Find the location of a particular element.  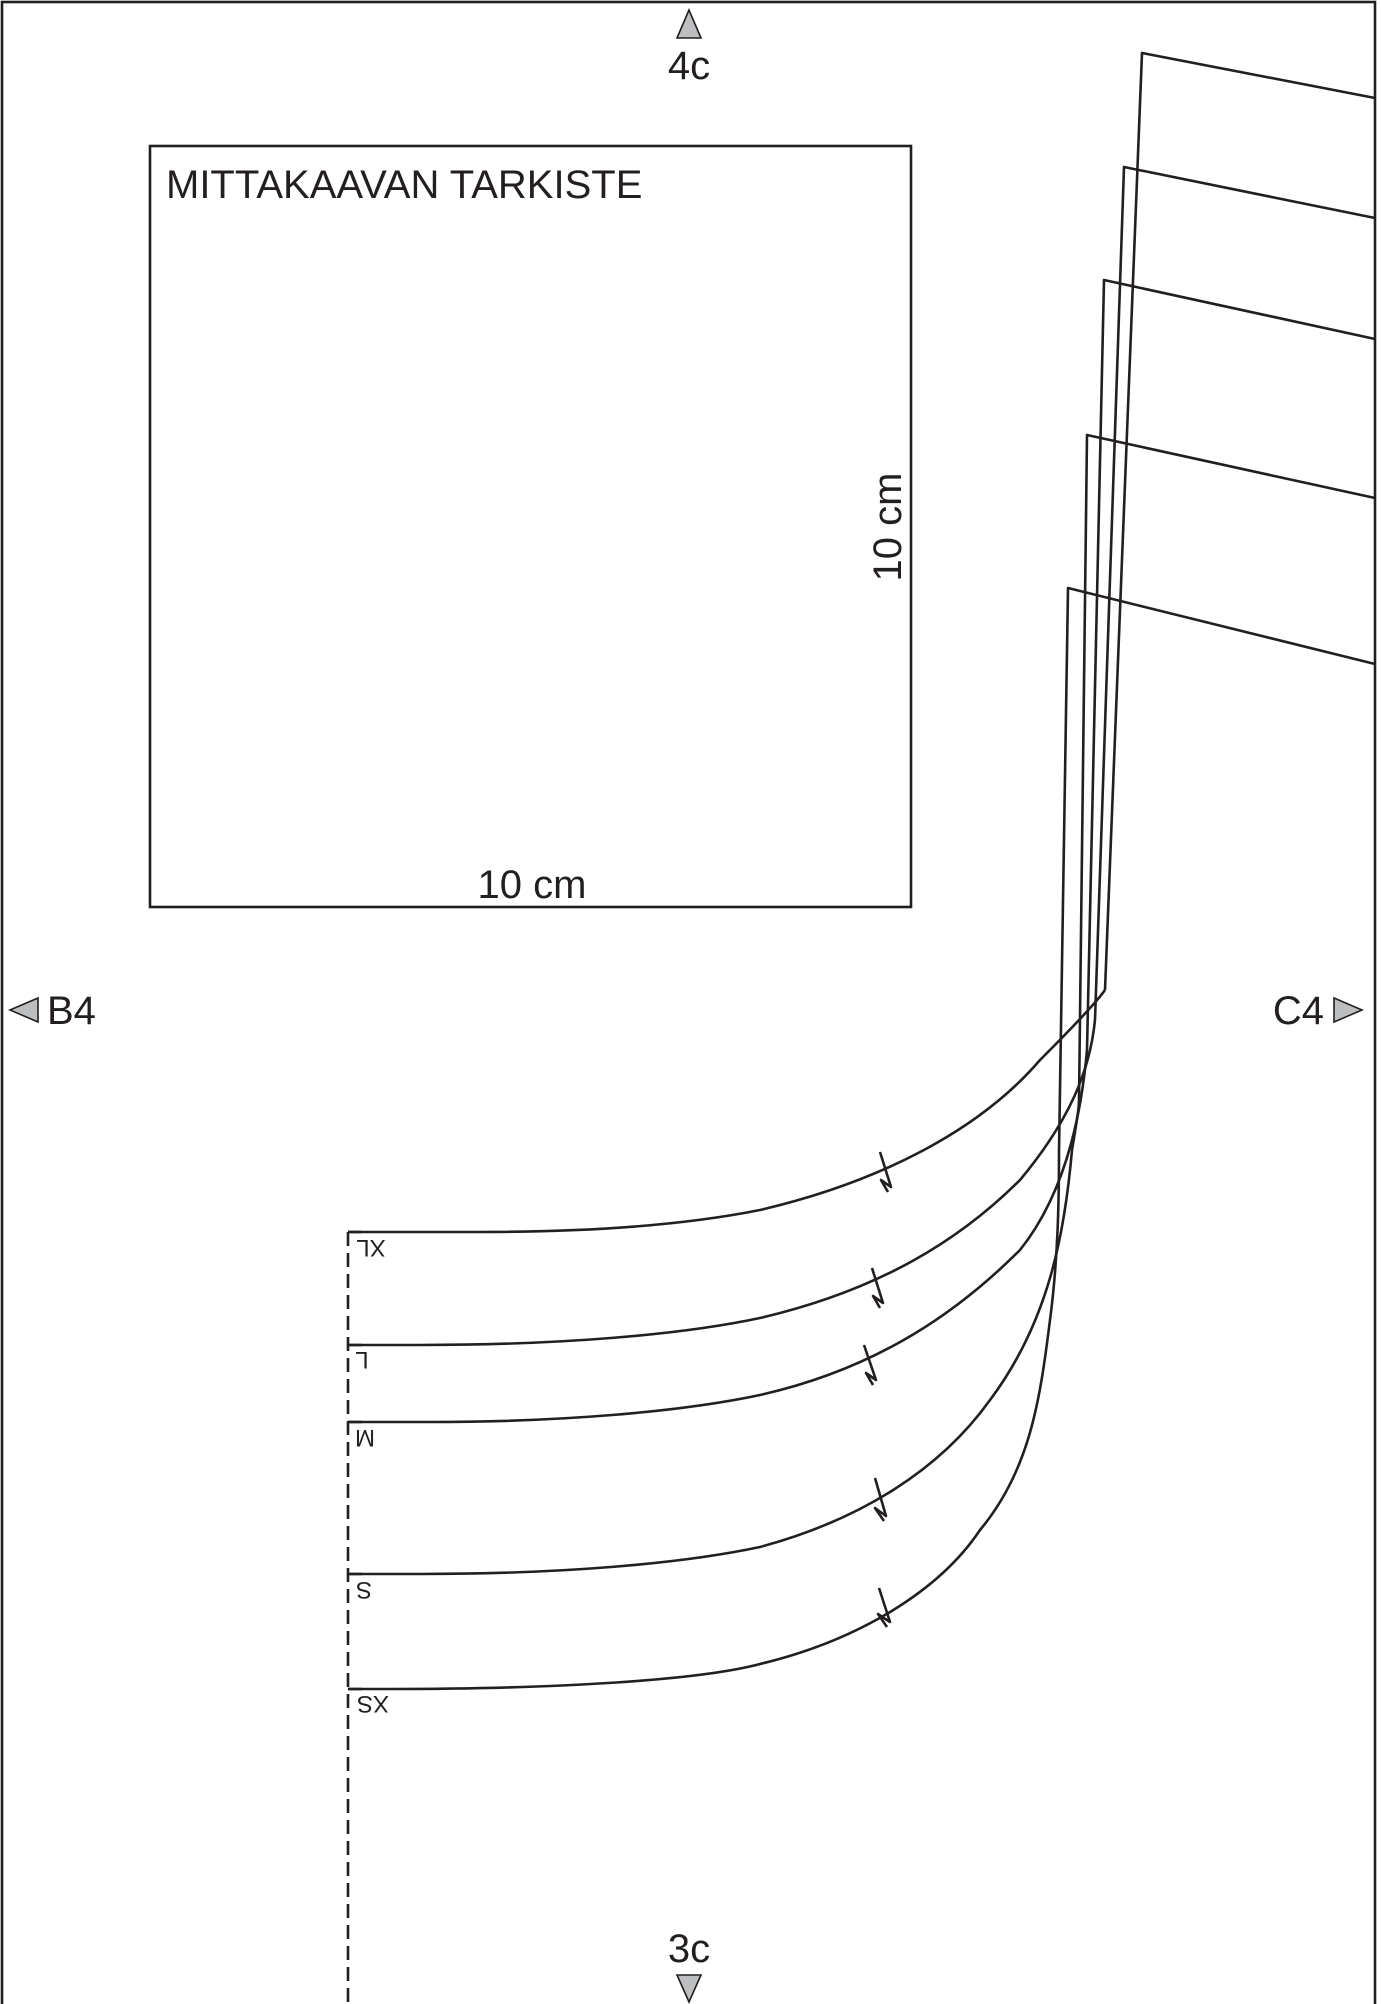

scale-check-width-label: 10 cm is located at coordinates (532, 885).